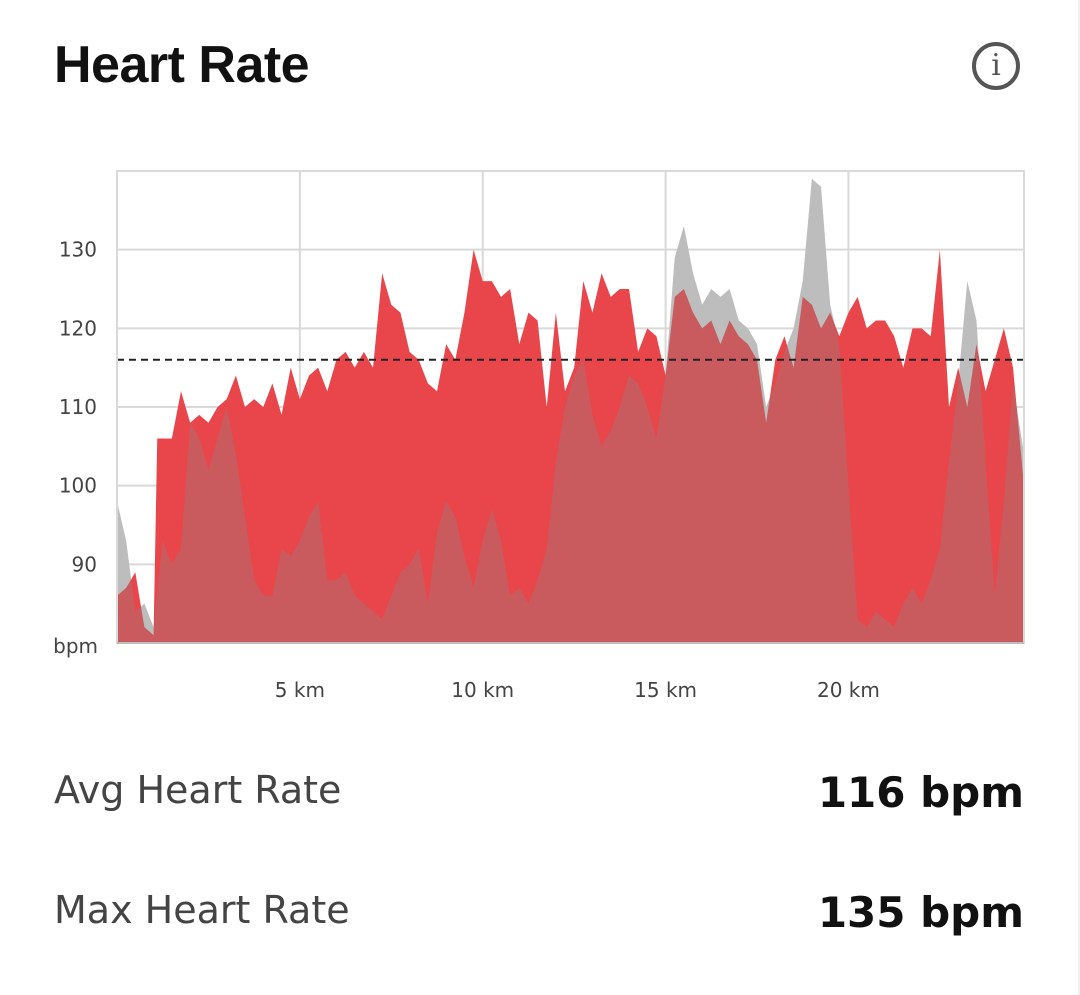  I want to click on info-button: i, so click(996, 66).